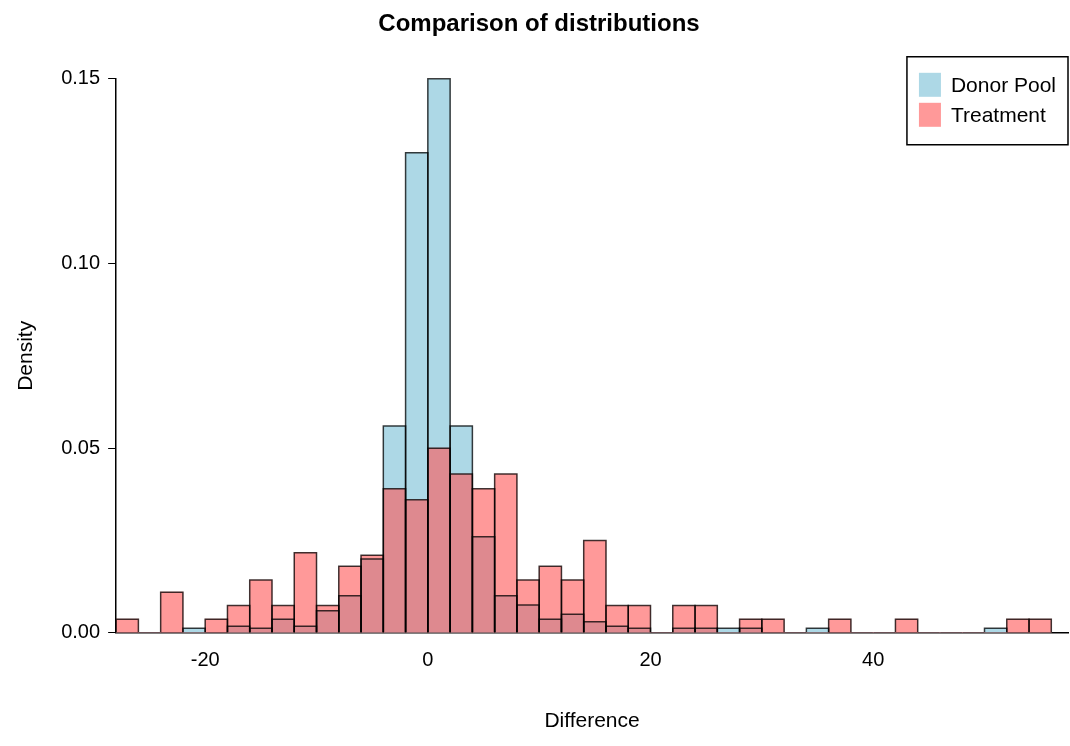 This screenshot has height=746, width=1070. Describe the element at coordinates (81, 631) in the screenshot. I see `y-tick-label: 0.00` at that location.